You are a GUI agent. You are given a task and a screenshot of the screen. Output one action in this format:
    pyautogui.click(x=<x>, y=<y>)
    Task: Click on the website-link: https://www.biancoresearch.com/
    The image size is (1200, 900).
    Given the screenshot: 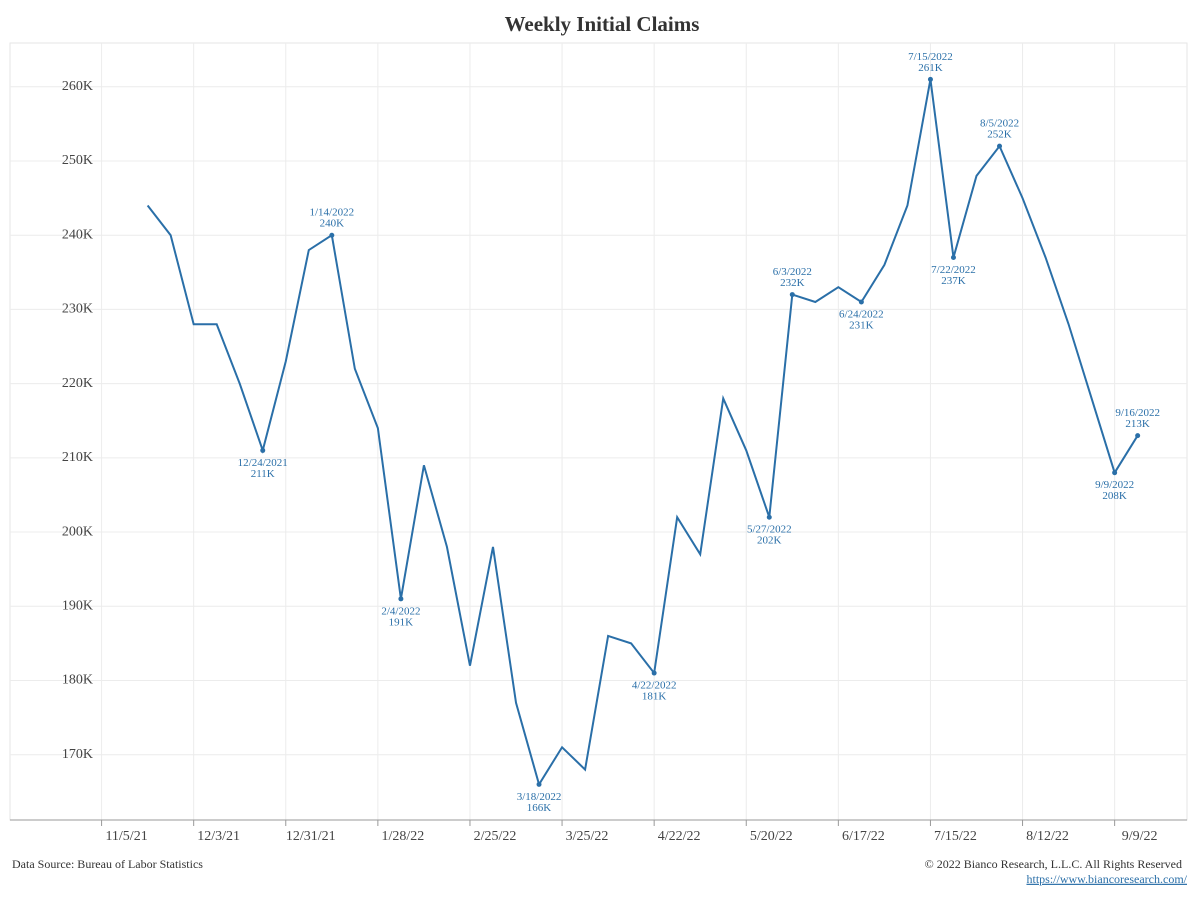 What is the action you would take?
    pyautogui.click(x=1106, y=879)
    